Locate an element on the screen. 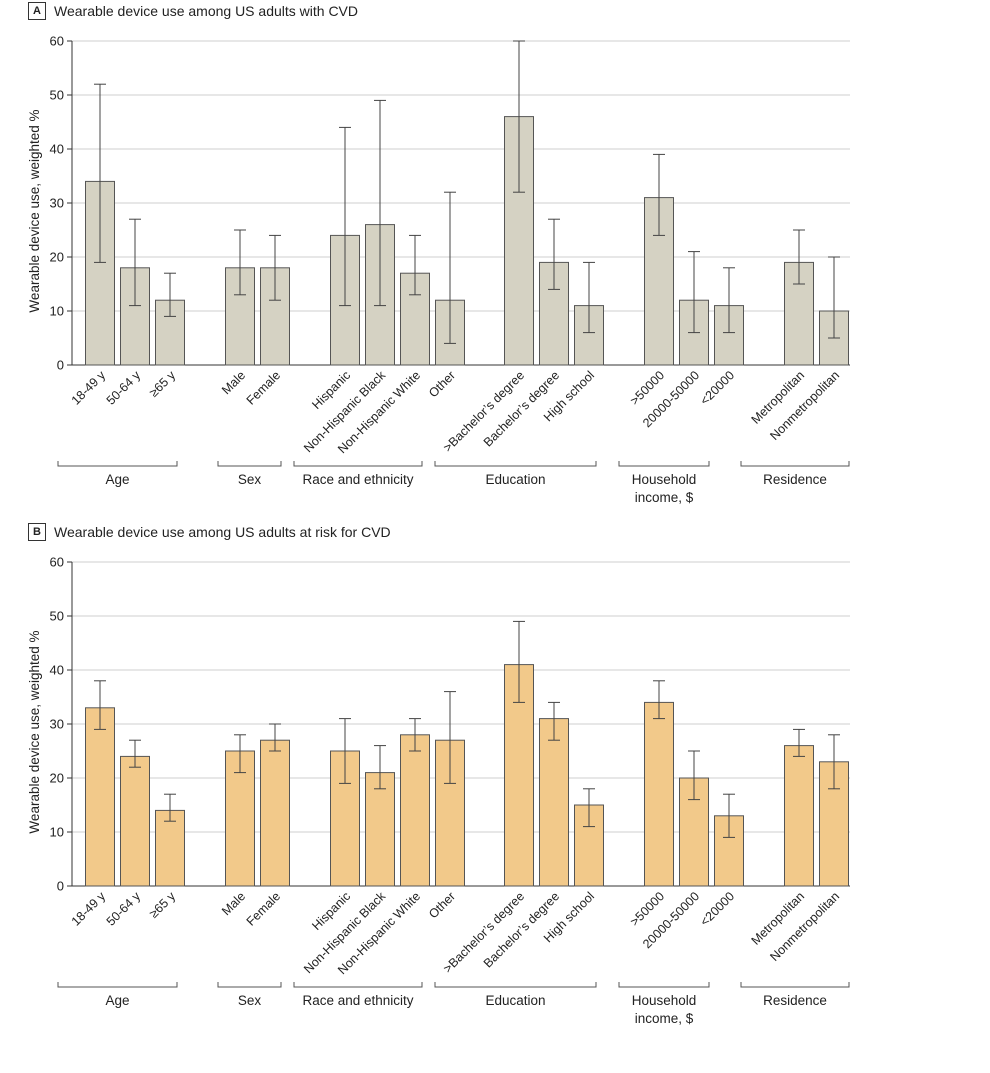 This screenshot has width=990, height=1073. panel-b-letter: B is located at coordinates (37, 532).